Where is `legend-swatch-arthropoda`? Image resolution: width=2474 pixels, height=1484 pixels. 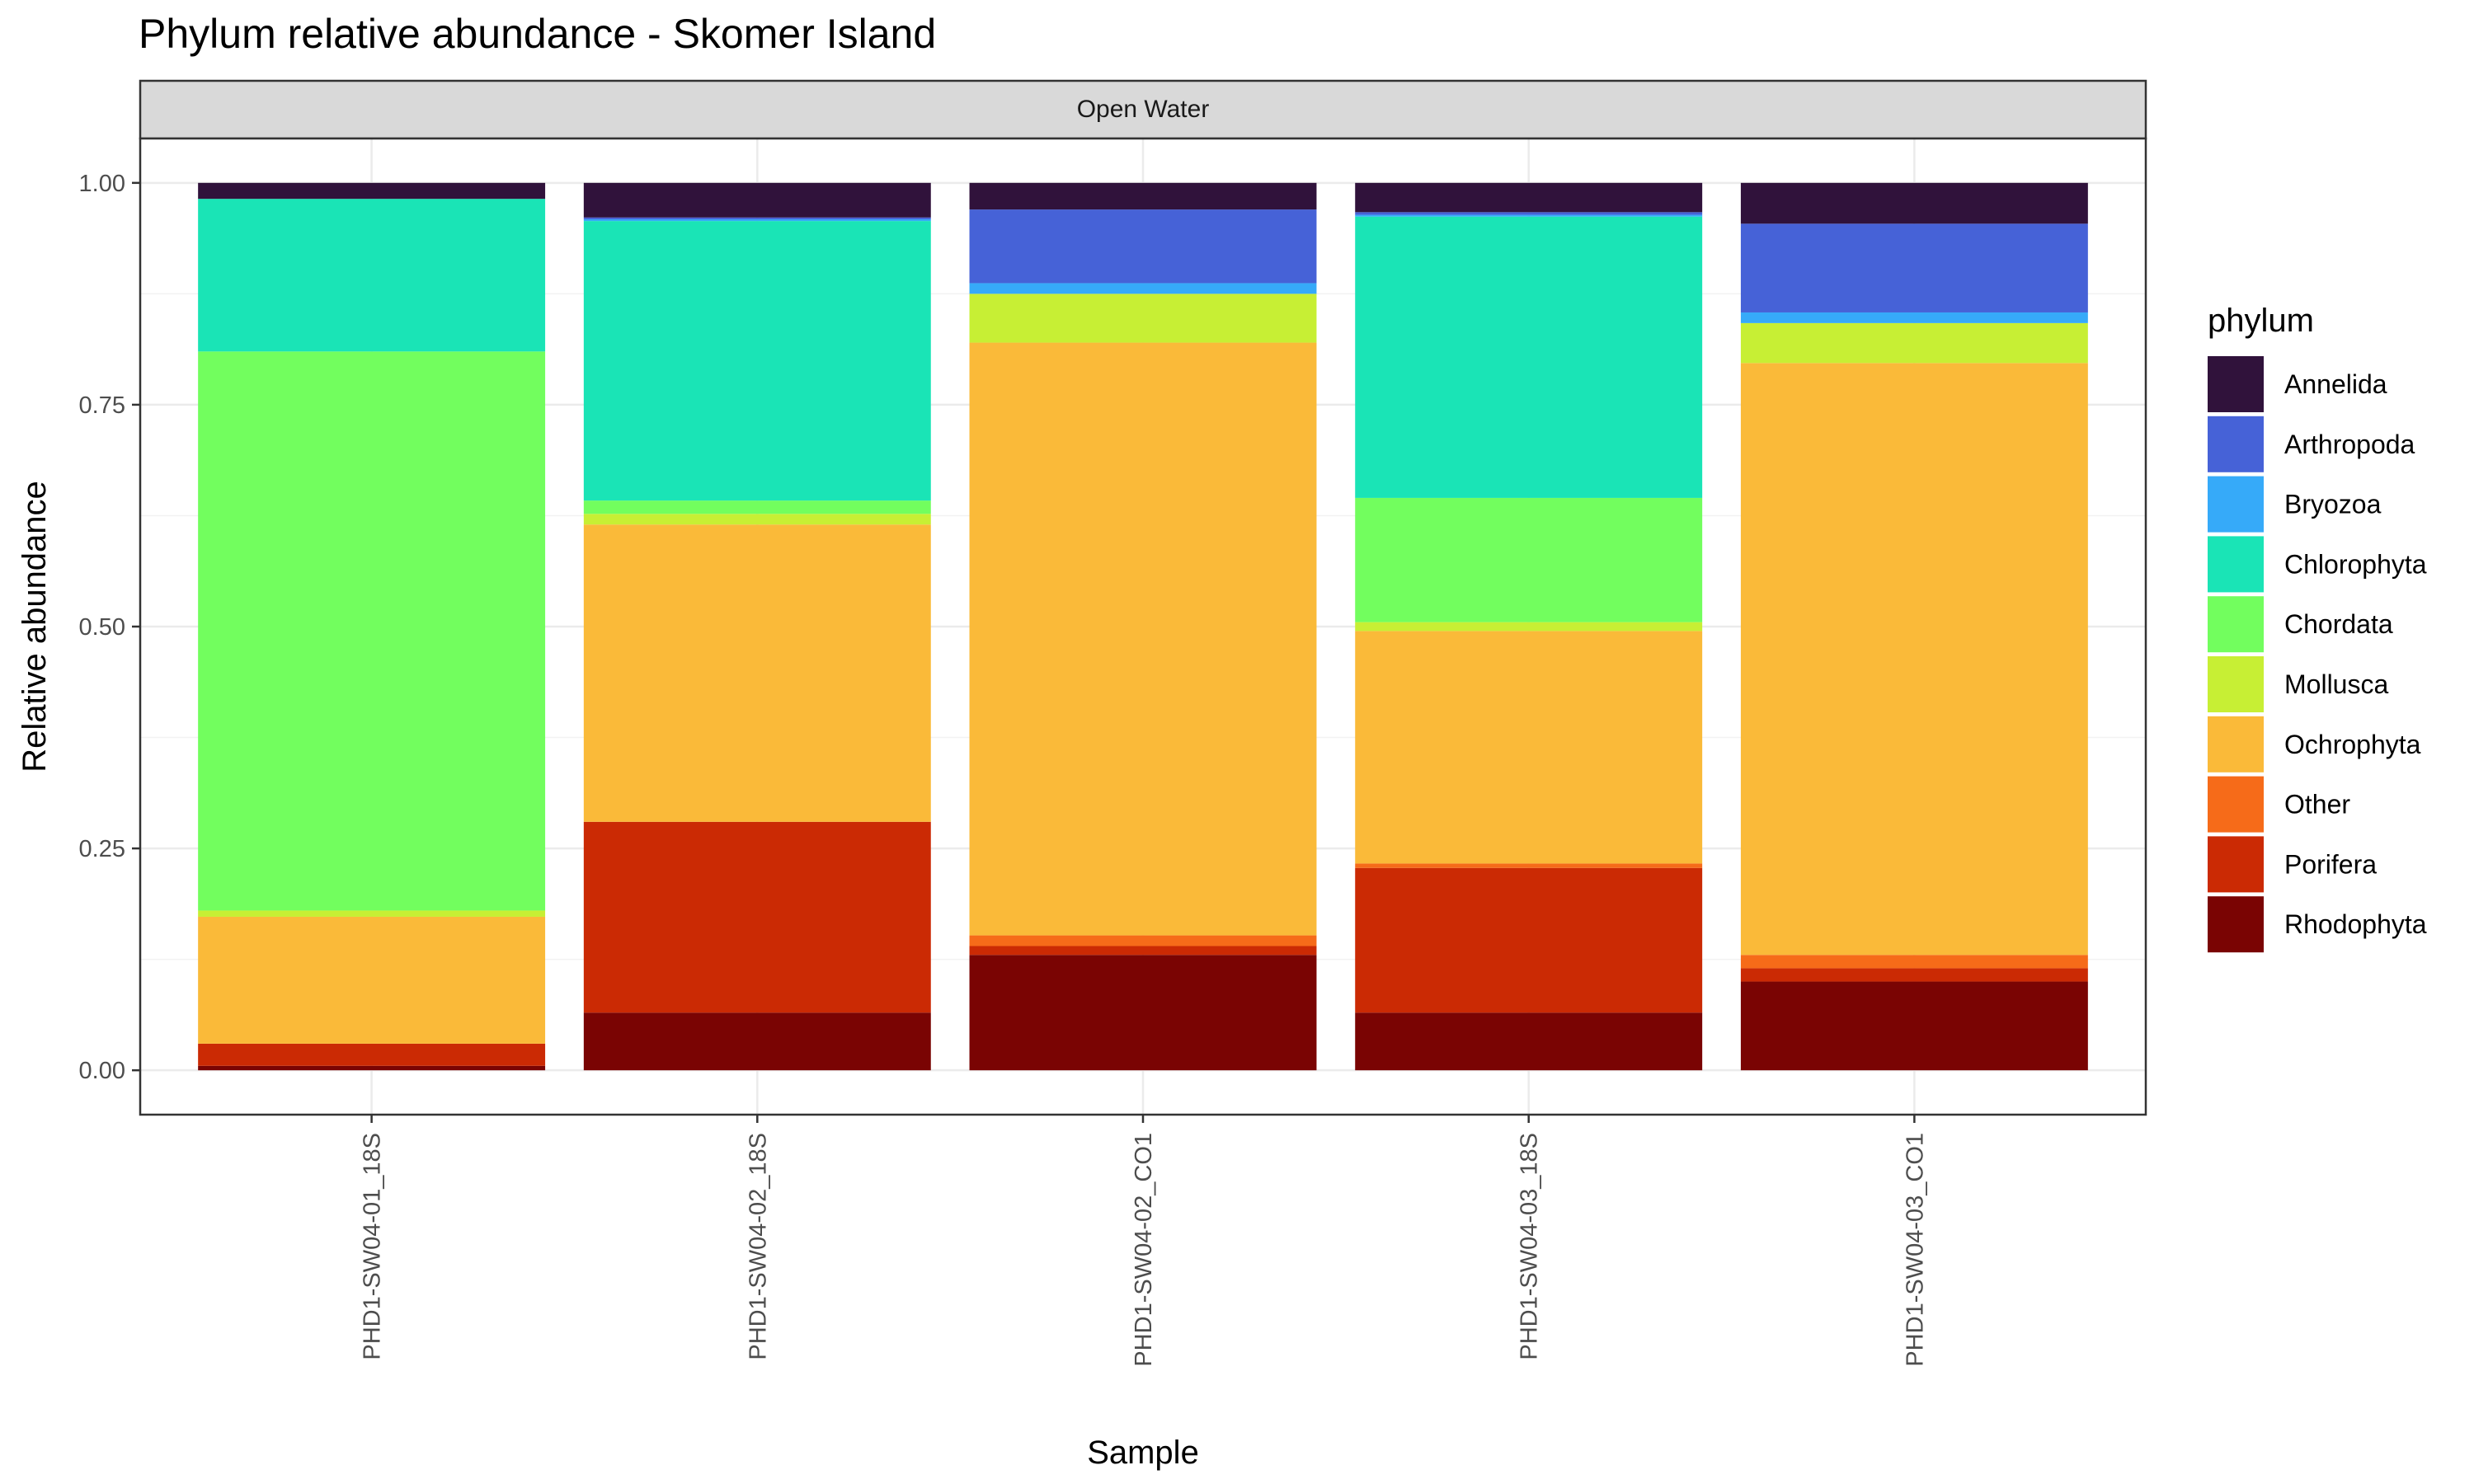 legend-swatch-arthropoda is located at coordinates (2236, 444).